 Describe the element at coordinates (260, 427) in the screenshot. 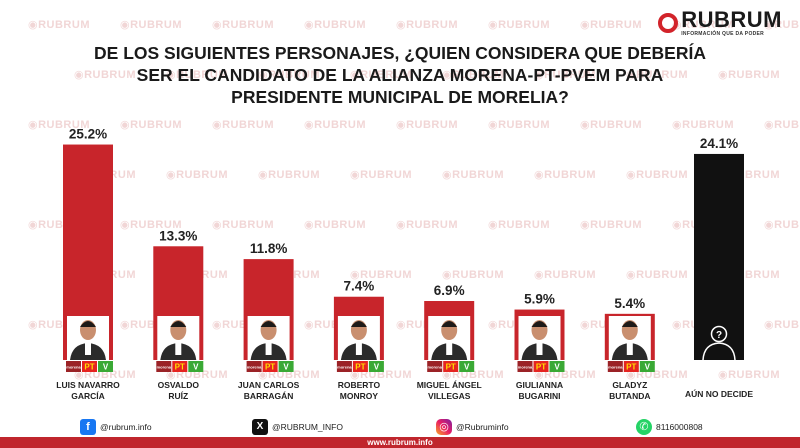

I see `x-icon: X` at that location.